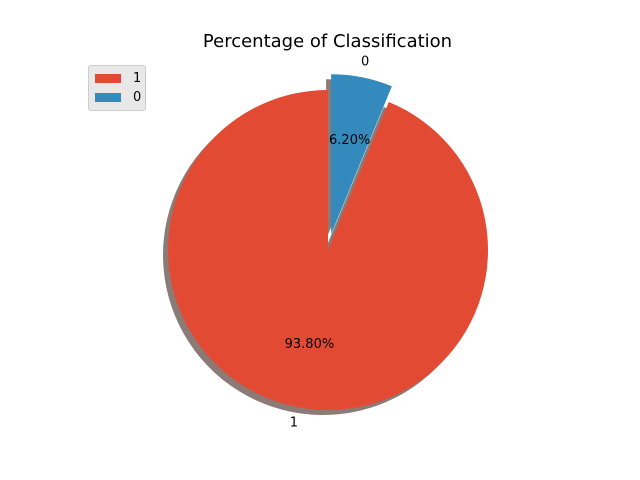 Image resolution: width=640 pixels, height=480 pixels. What do you see at coordinates (349, 140) in the screenshot?
I see `slice-percent-0: 6.20%` at bounding box center [349, 140].